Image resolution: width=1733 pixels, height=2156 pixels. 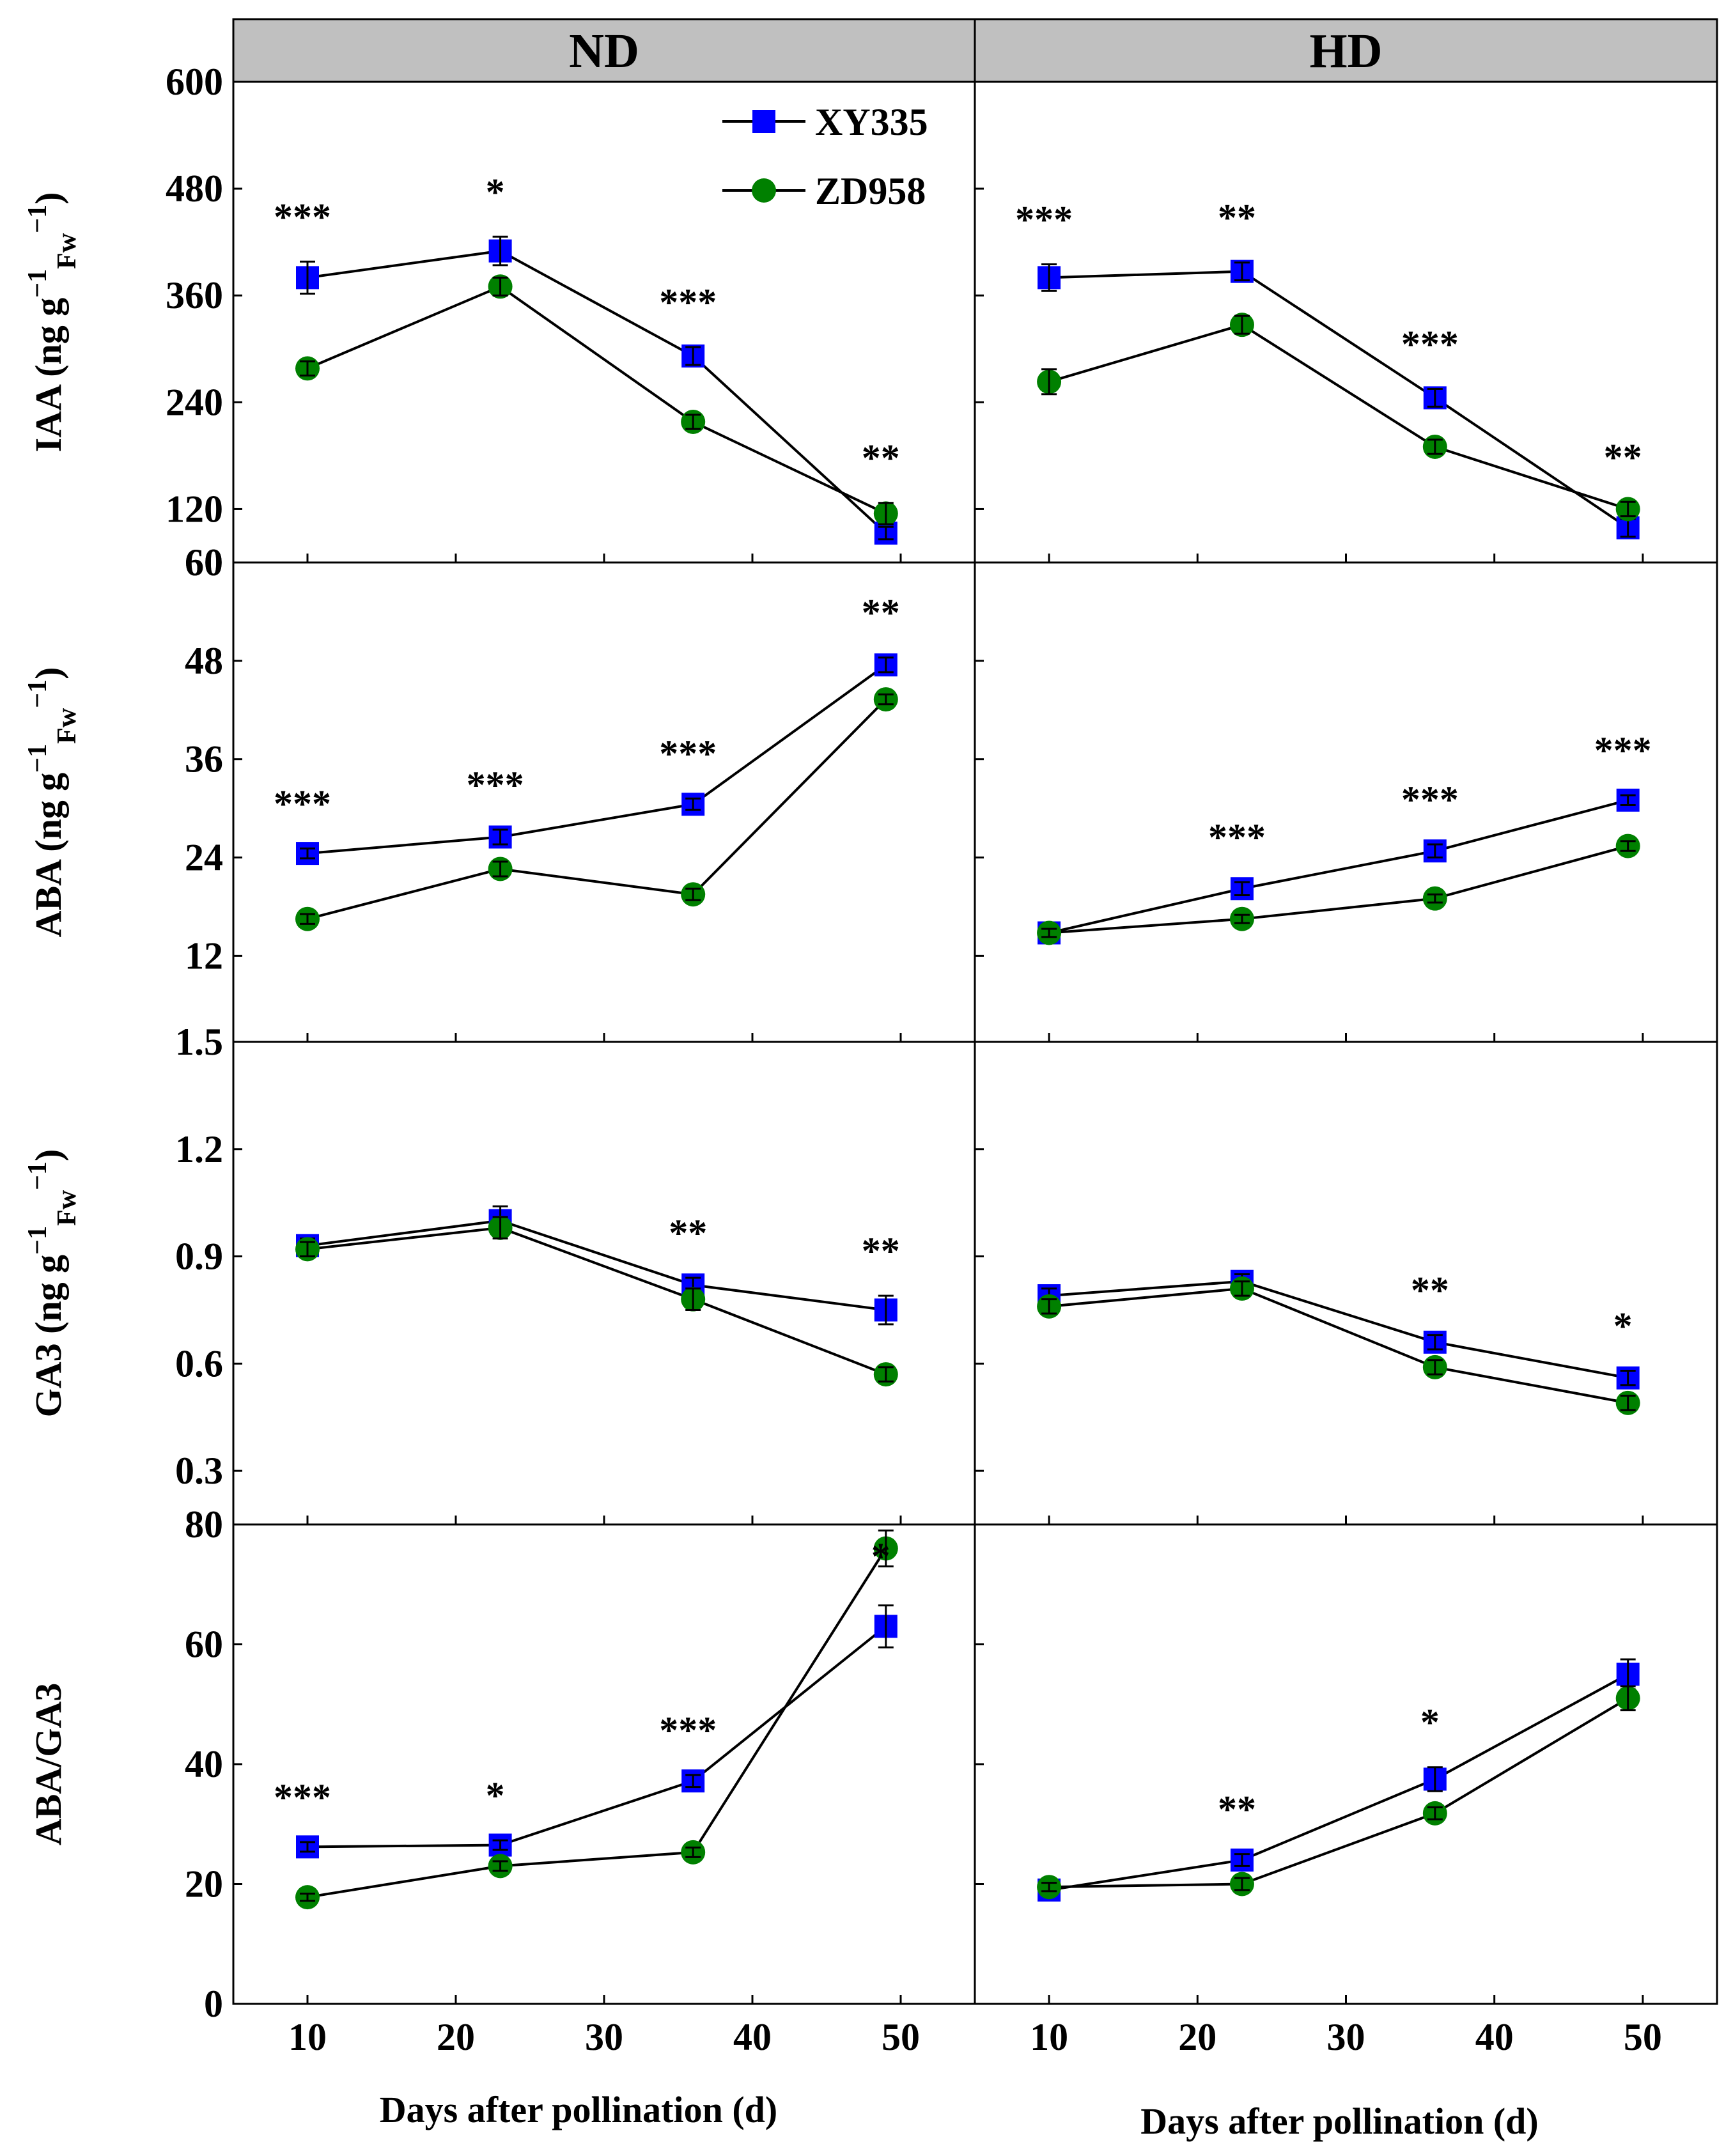 I want to click on y-axis-label-text-aba: ABA (ng g−1Fw−1), so click(x=52, y=802).